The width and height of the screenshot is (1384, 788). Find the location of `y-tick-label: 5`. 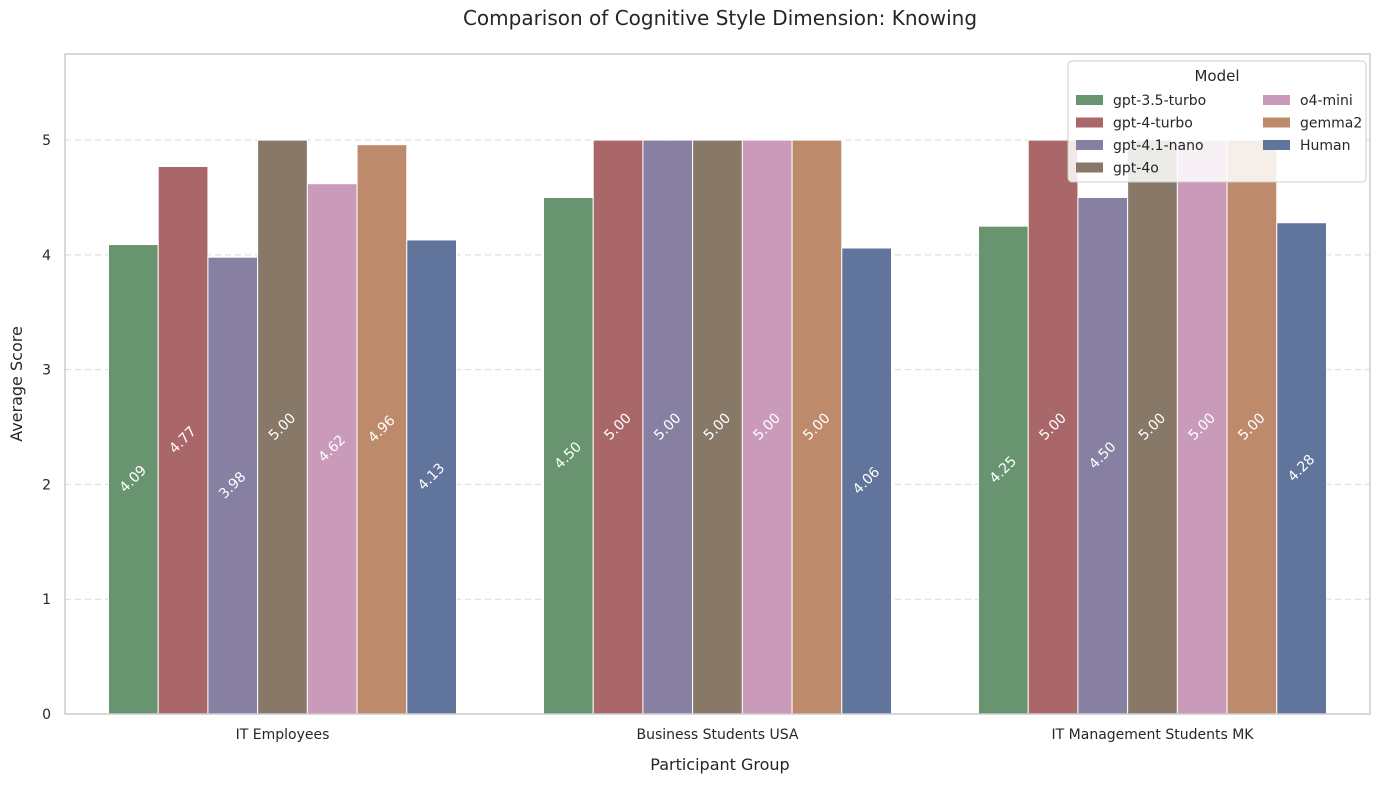

y-tick-label: 5 is located at coordinates (46, 141).